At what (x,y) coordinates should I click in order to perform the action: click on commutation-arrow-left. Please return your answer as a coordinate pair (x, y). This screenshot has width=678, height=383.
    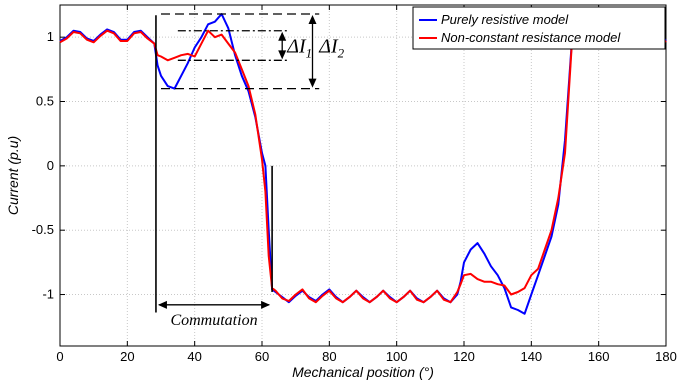
    Looking at the image, I should click on (162, 304).